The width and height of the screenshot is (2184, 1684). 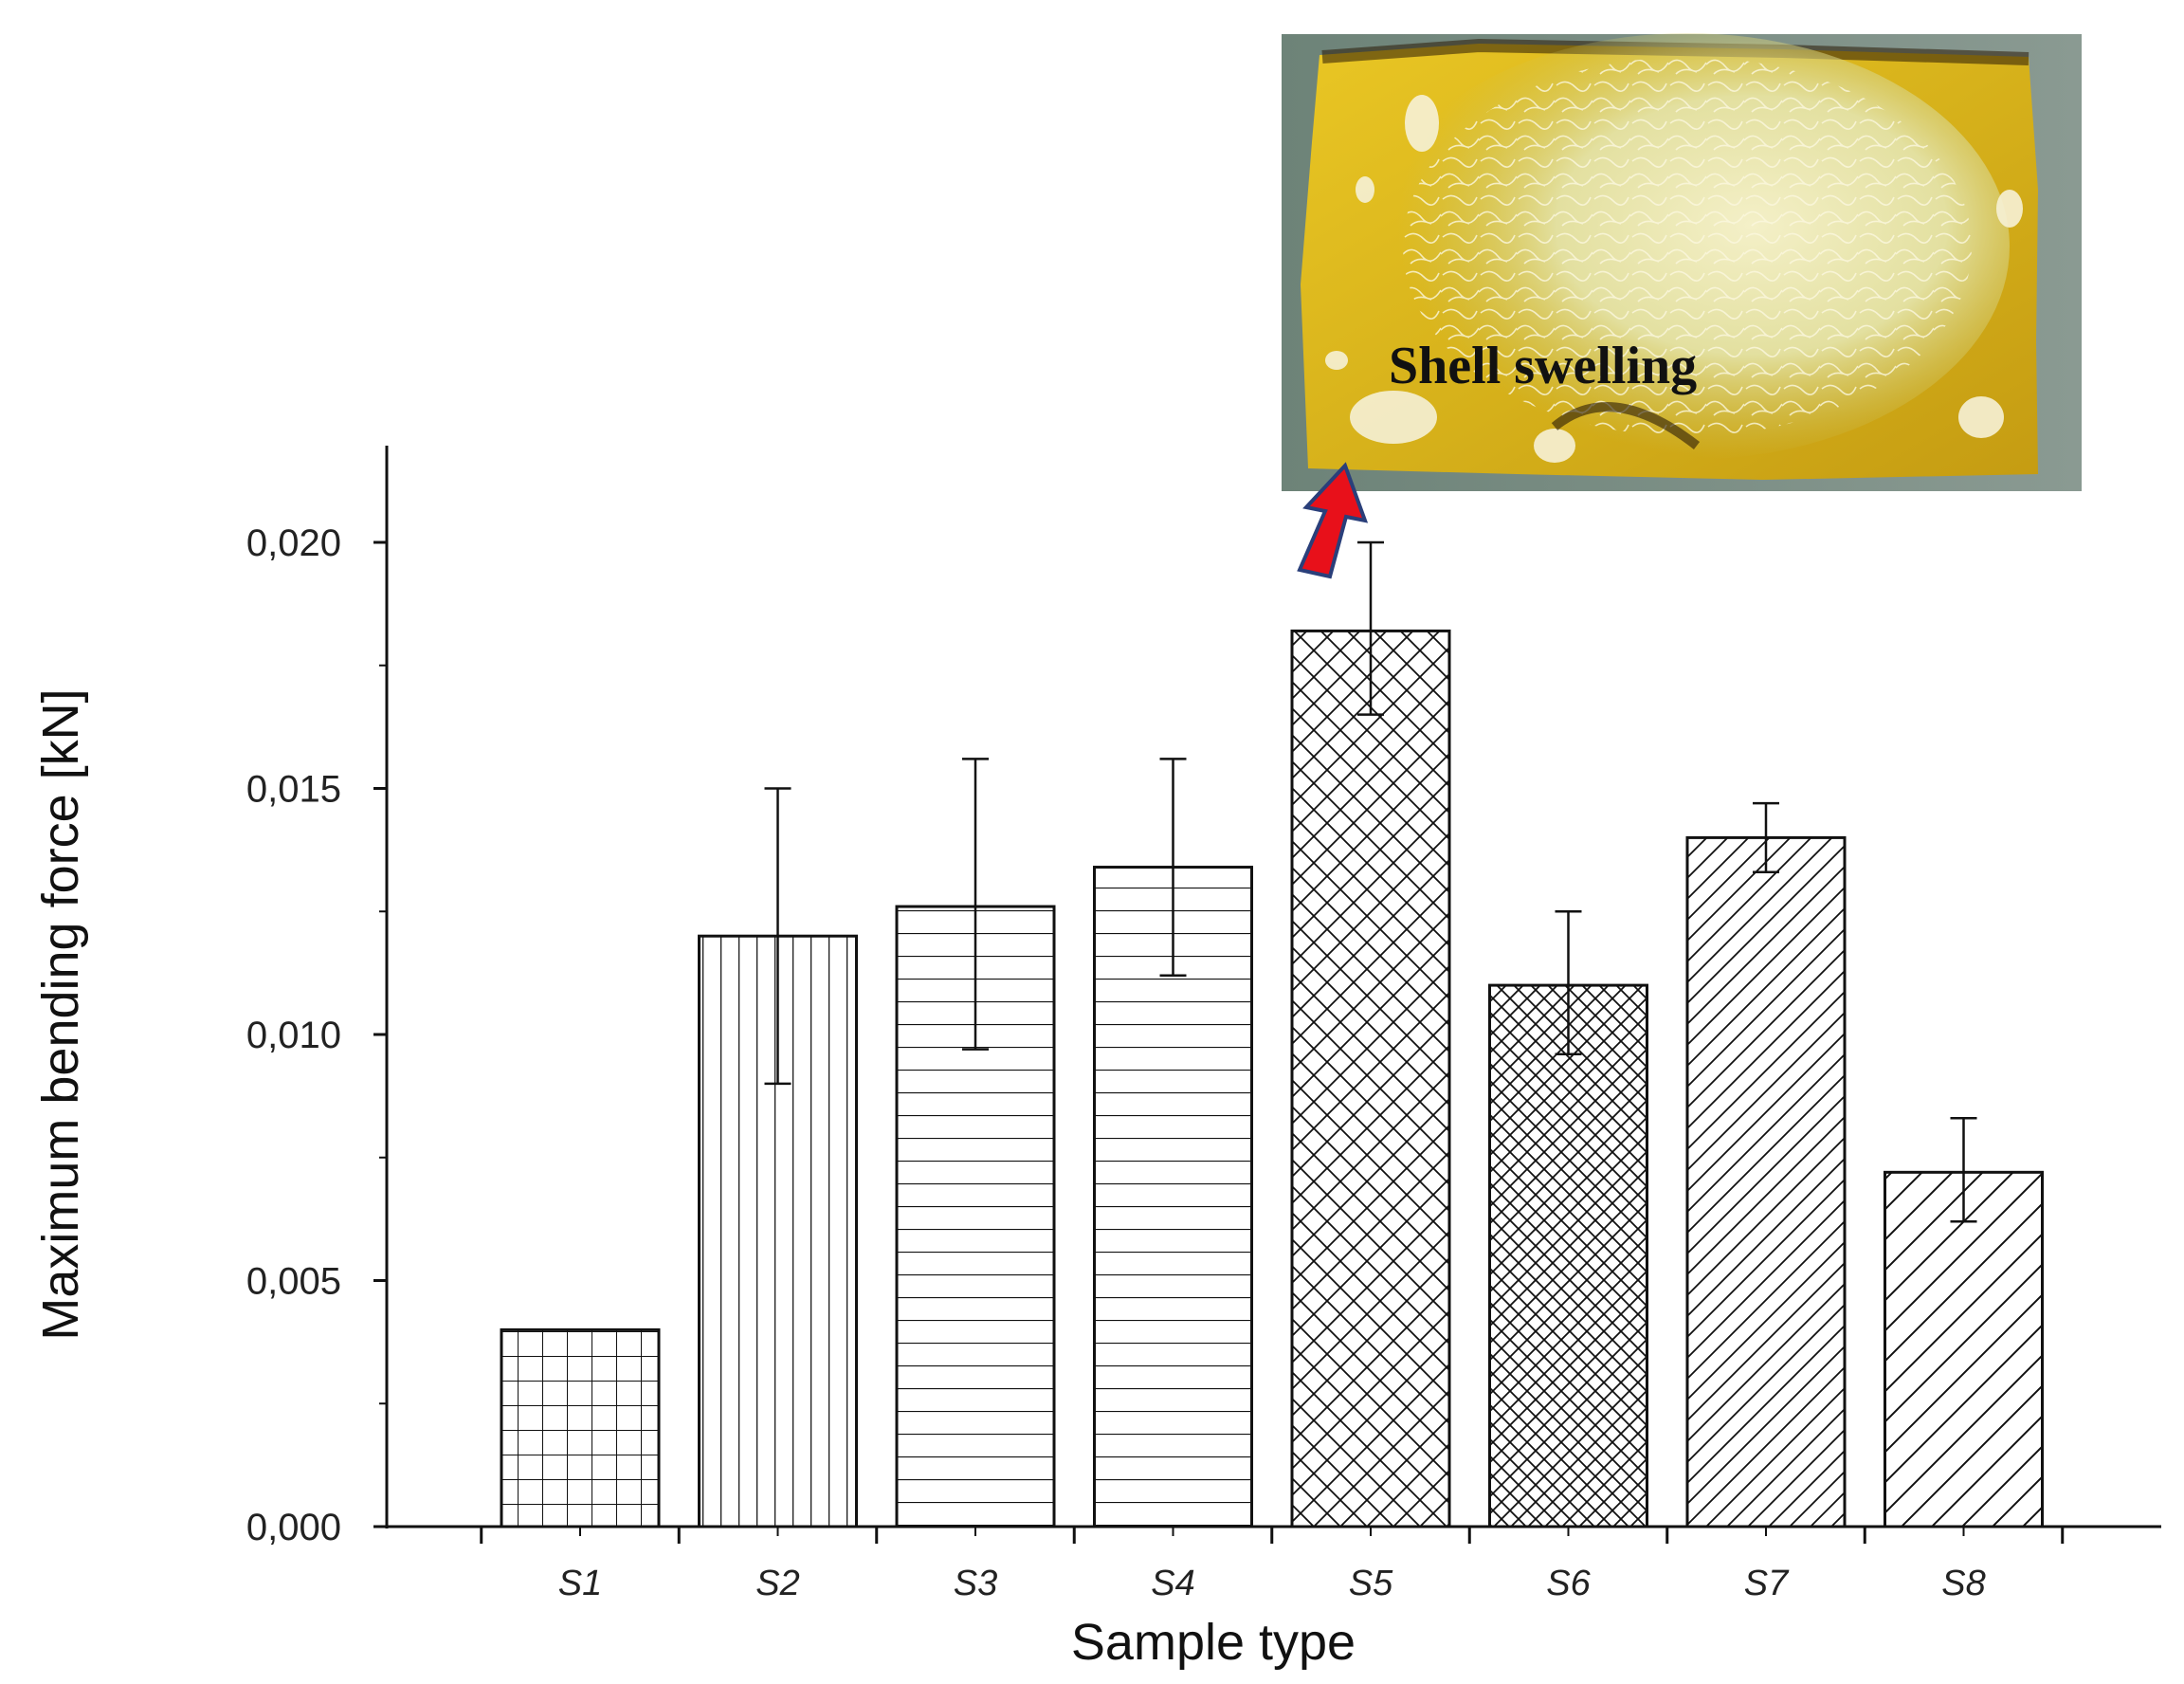 I want to click on x-ticks: S1 S2 S3 S4 S5 S6 S7 S8, so click(x=1272, y=1565).